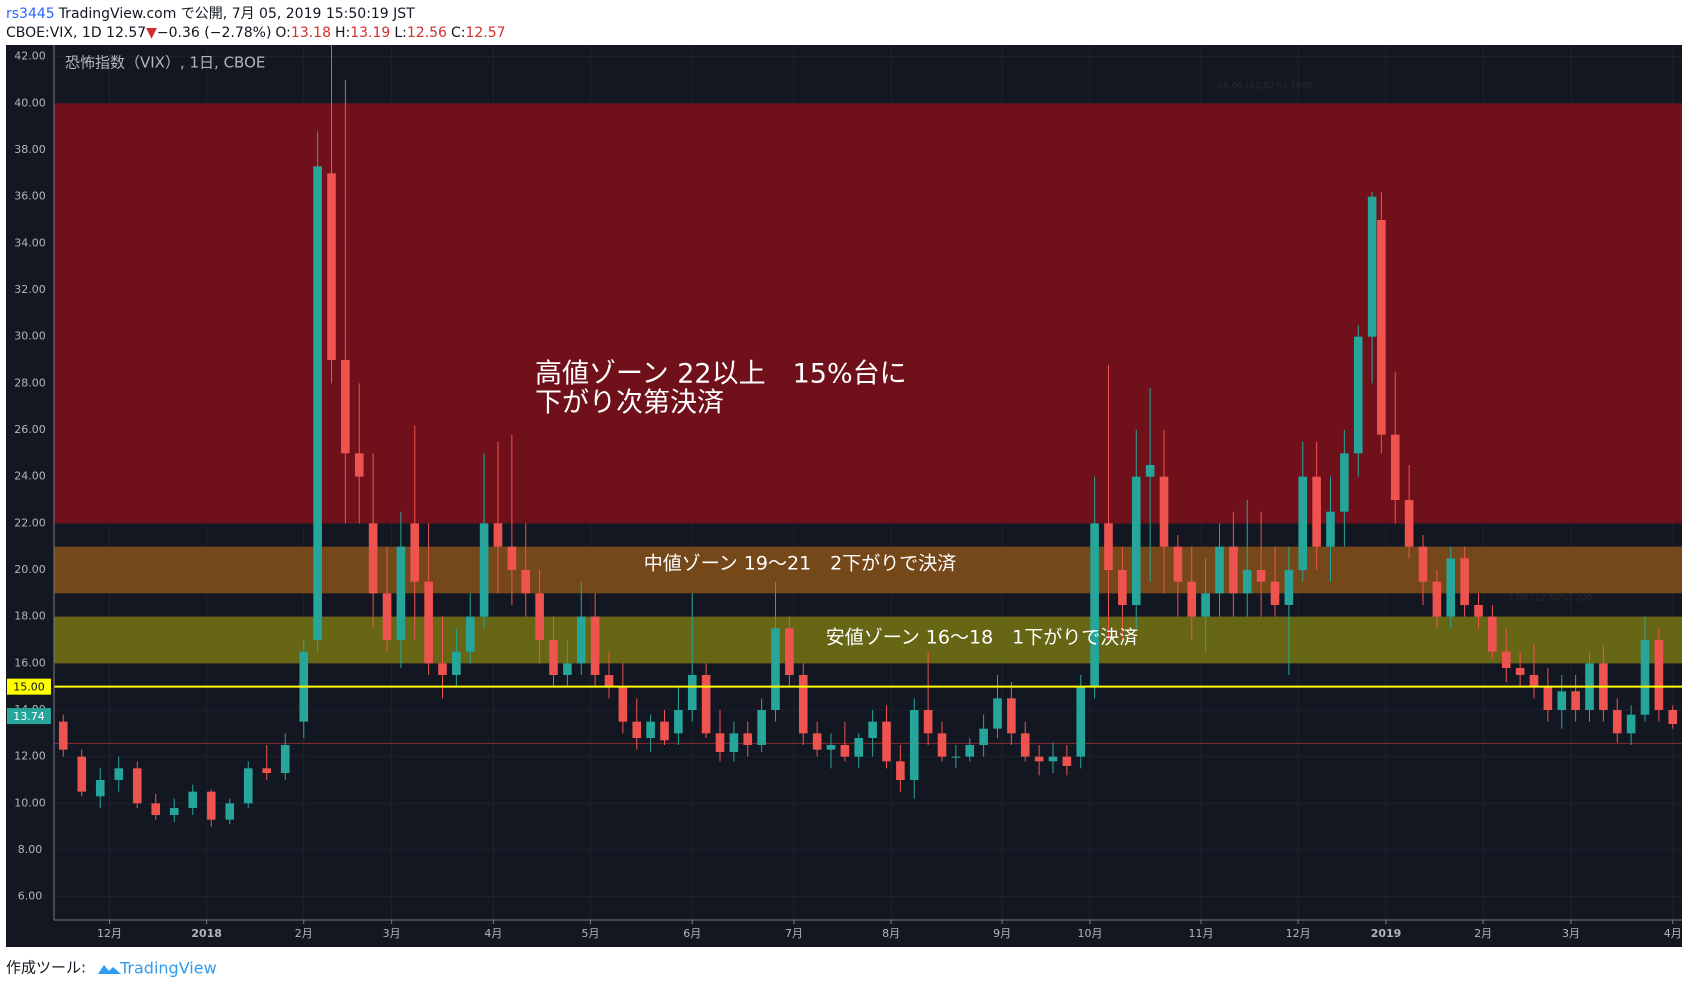 This screenshot has width=1688, height=986. Describe the element at coordinates (1090, 933) in the screenshot. I see `x-tick-label: 10月` at that location.